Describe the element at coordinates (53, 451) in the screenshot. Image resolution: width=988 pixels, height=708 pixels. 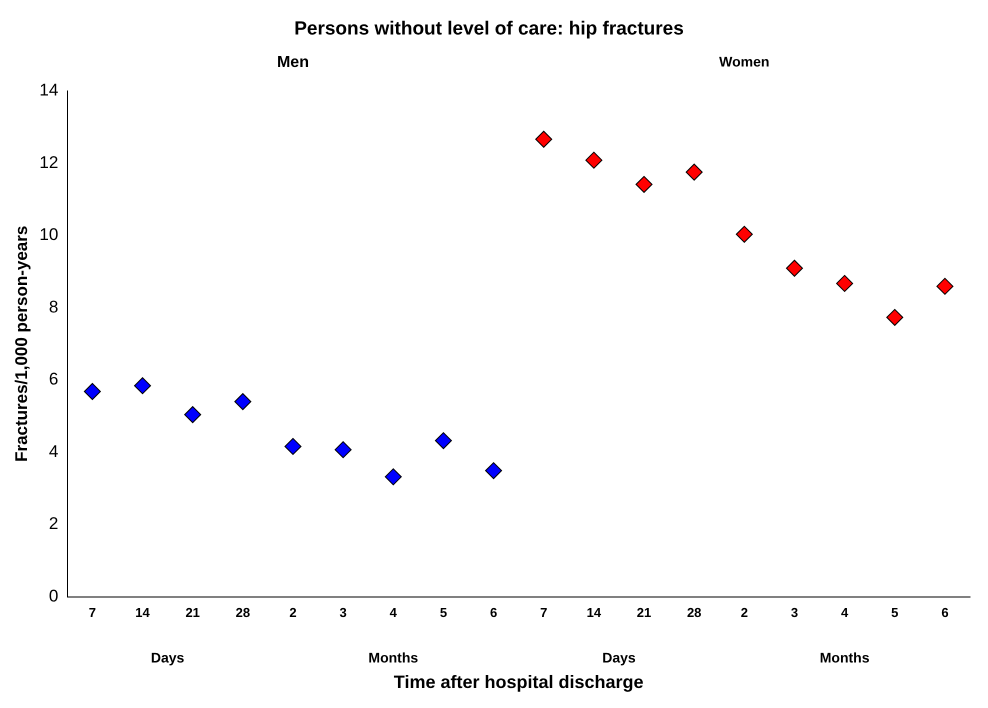
I see `y-tick-label: 4` at that location.